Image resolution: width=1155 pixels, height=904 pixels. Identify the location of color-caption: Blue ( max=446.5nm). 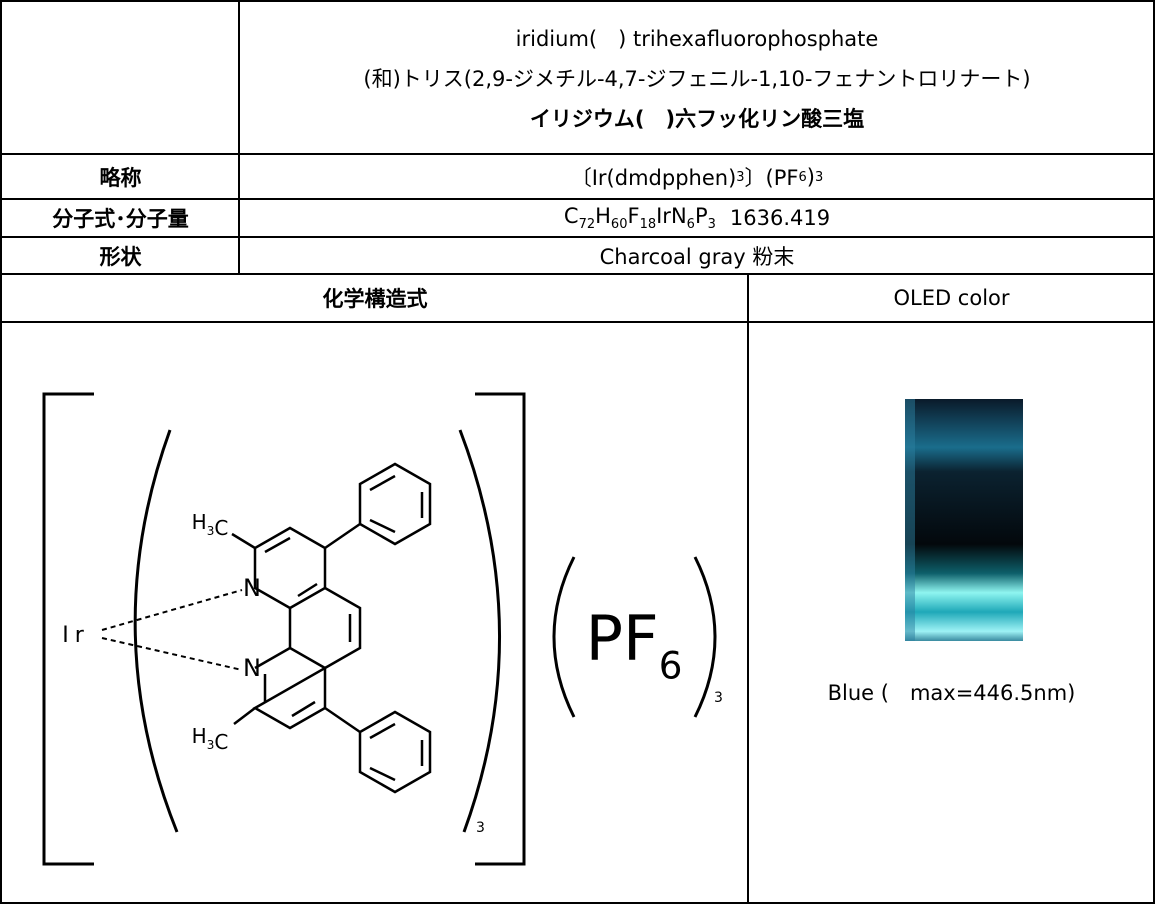
(951, 693).